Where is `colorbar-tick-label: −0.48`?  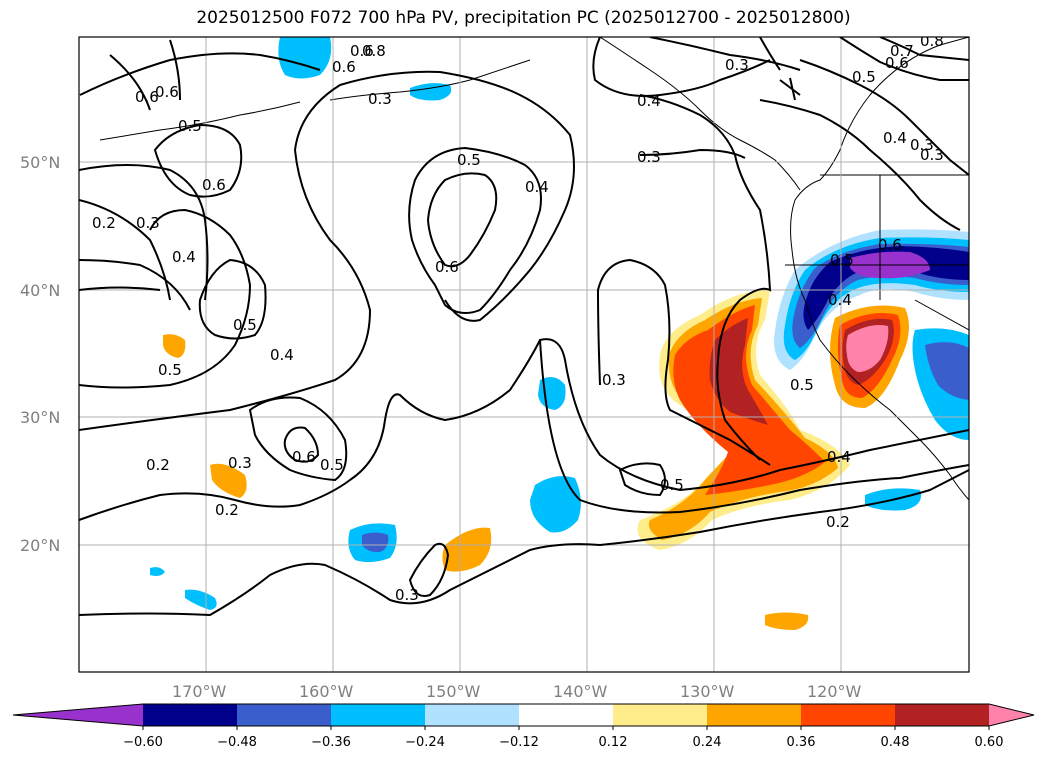 colorbar-tick-label: −0.48 is located at coordinates (237, 742).